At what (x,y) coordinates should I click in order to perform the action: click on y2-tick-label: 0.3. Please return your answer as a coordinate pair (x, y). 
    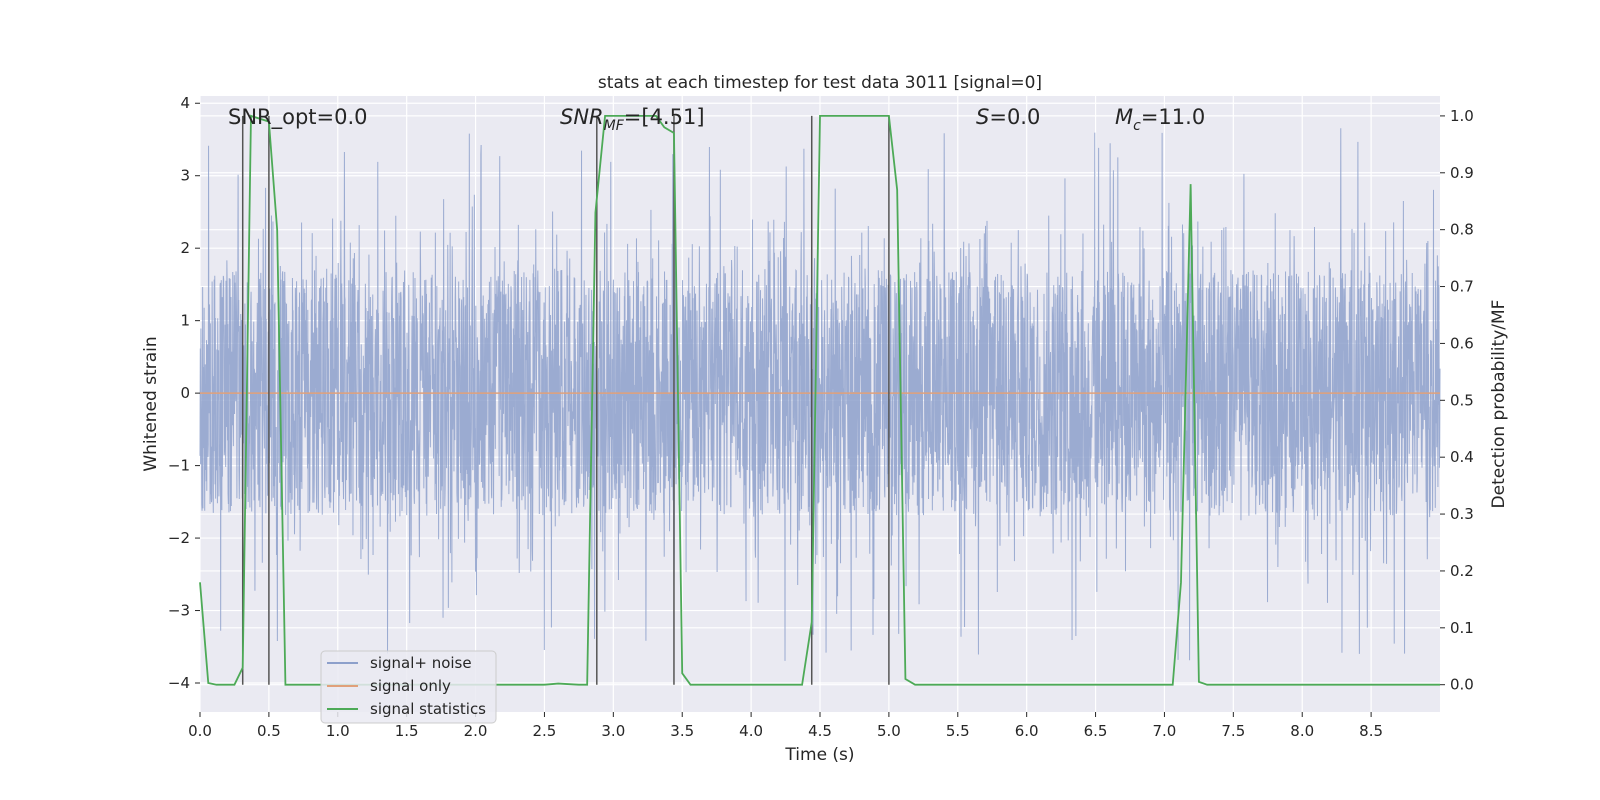
    Looking at the image, I should click on (1462, 514).